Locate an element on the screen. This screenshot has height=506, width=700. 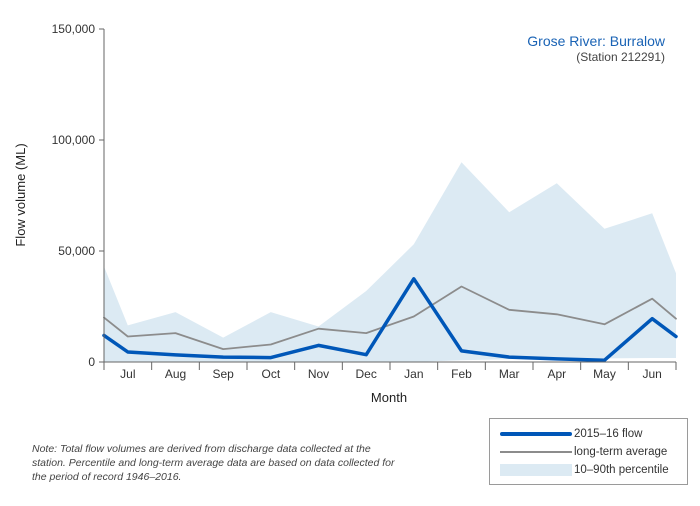
x-tick-label: Feb is located at coordinates (461, 374).